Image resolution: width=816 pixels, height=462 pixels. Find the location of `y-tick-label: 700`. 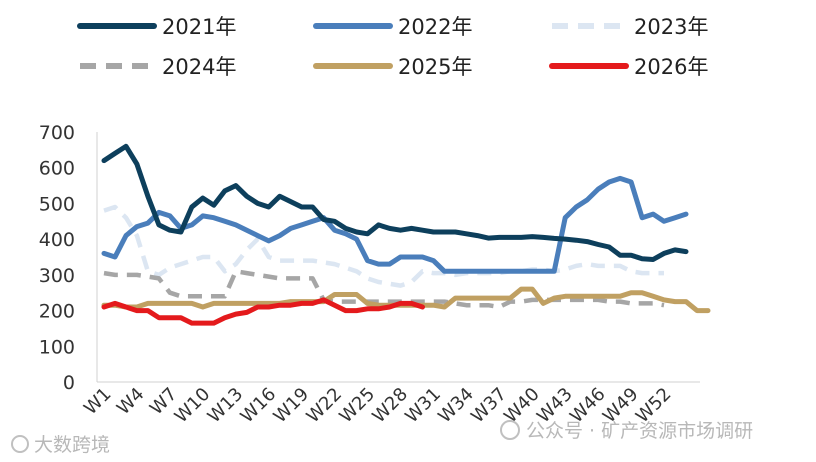

y-tick-label: 700 is located at coordinates (57, 133).